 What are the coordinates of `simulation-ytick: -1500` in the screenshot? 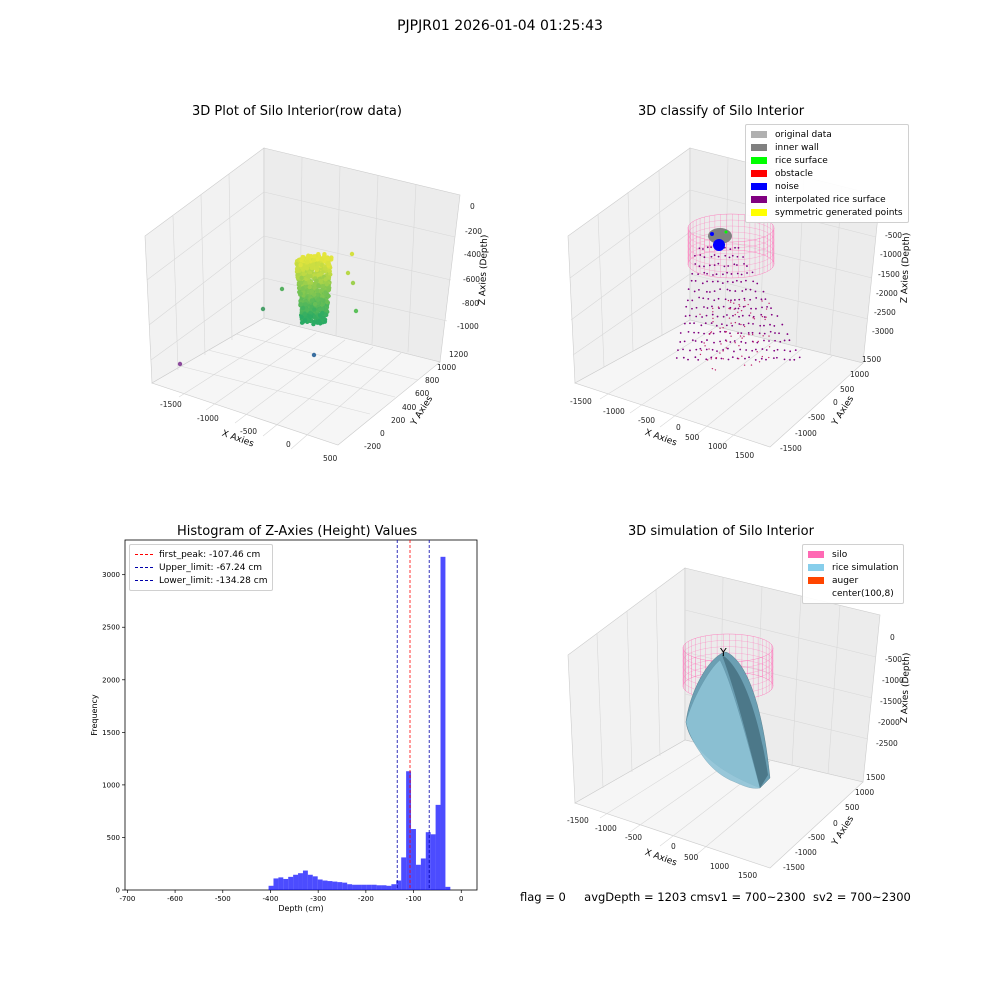 It's located at (794, 867).